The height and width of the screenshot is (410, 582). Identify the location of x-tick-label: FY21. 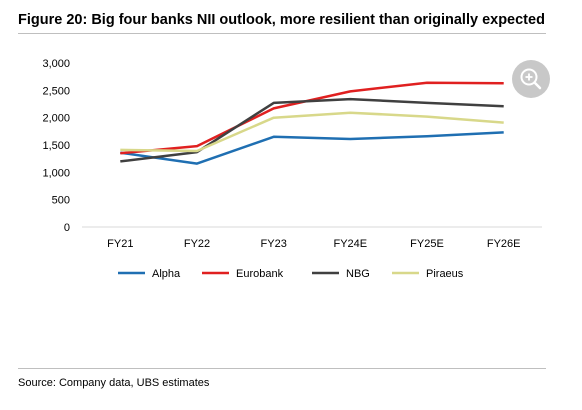
(120, 244).